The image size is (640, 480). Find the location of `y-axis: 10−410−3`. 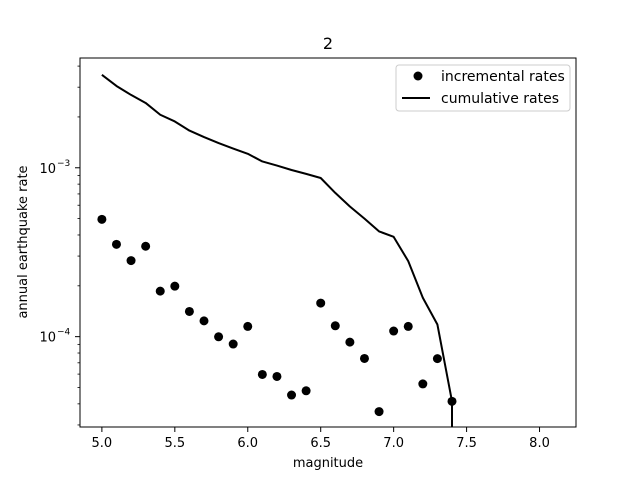

y-axis: 10−410−3 is located at coordinates (59, 245).